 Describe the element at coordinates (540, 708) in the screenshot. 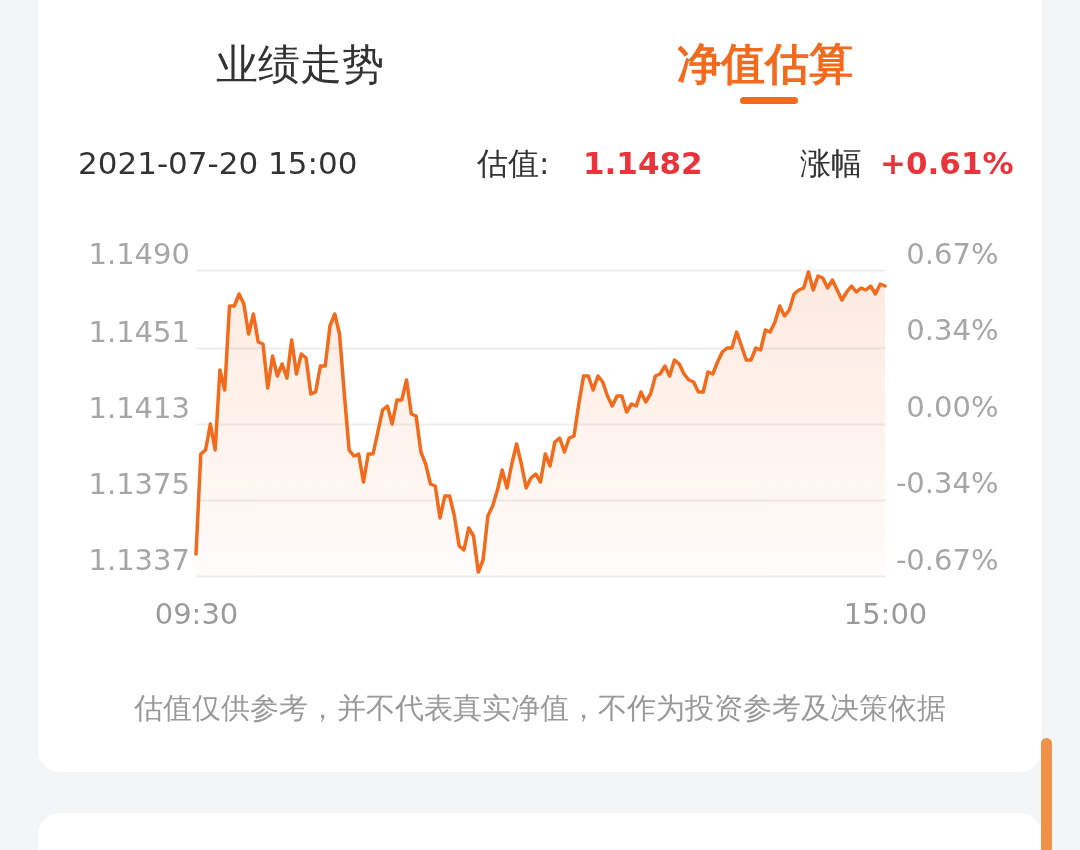

I see `text: 估值仅供参考，并不代表真实净值，不作为投资参考及决策依据` at that location.